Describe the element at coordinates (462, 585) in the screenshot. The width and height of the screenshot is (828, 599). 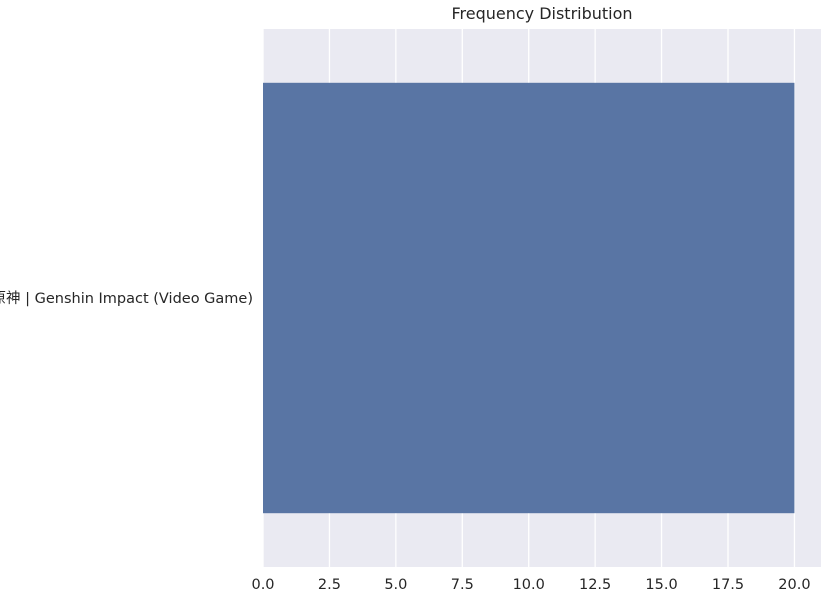
I see `x-tick-label: 7.5` at that location.